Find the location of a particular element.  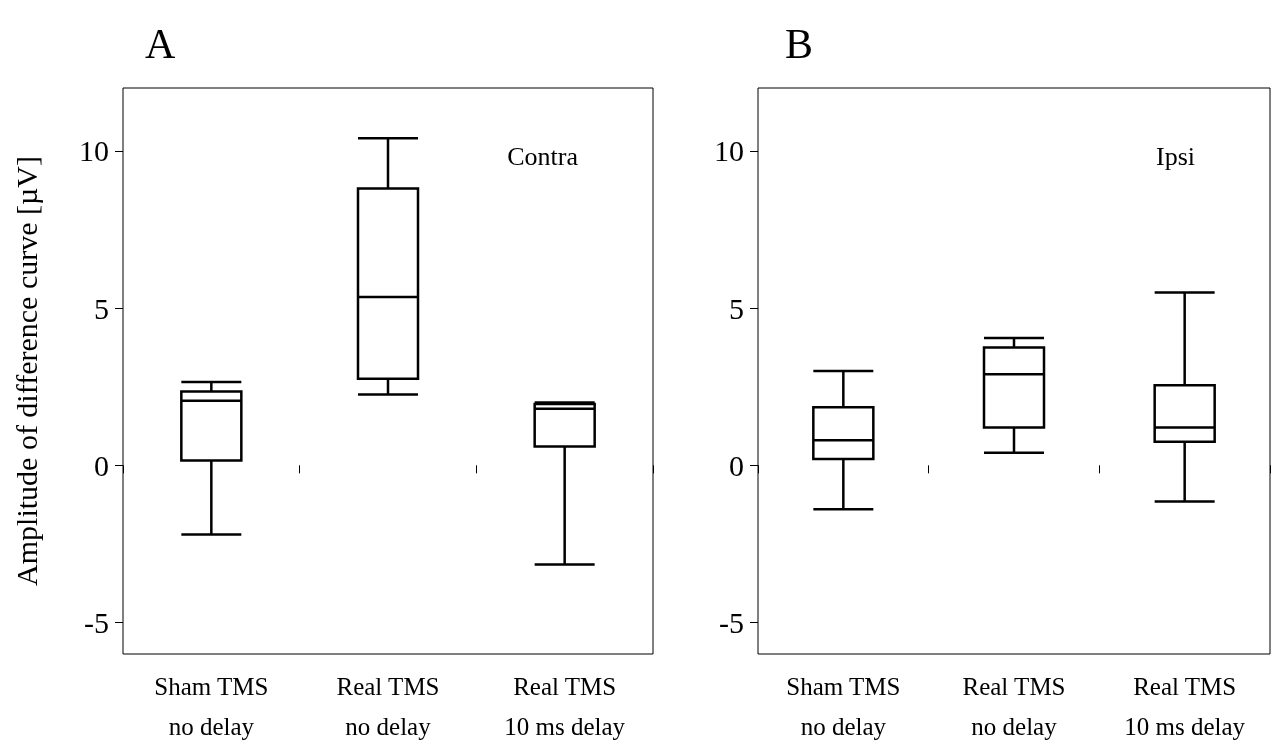

annotation: Ipsi is located at coordinates (1175, 156).